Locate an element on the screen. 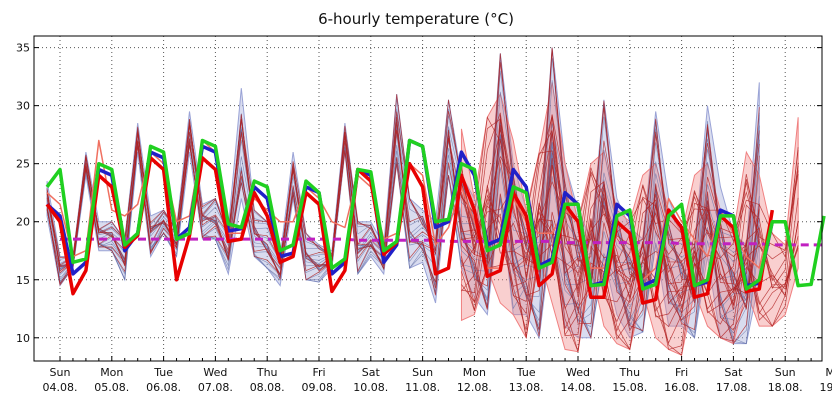 The width and height of the screenshot is (832, 400). chart-title: 6-hourly temperature (°C) is located at coordinates (416, 19).